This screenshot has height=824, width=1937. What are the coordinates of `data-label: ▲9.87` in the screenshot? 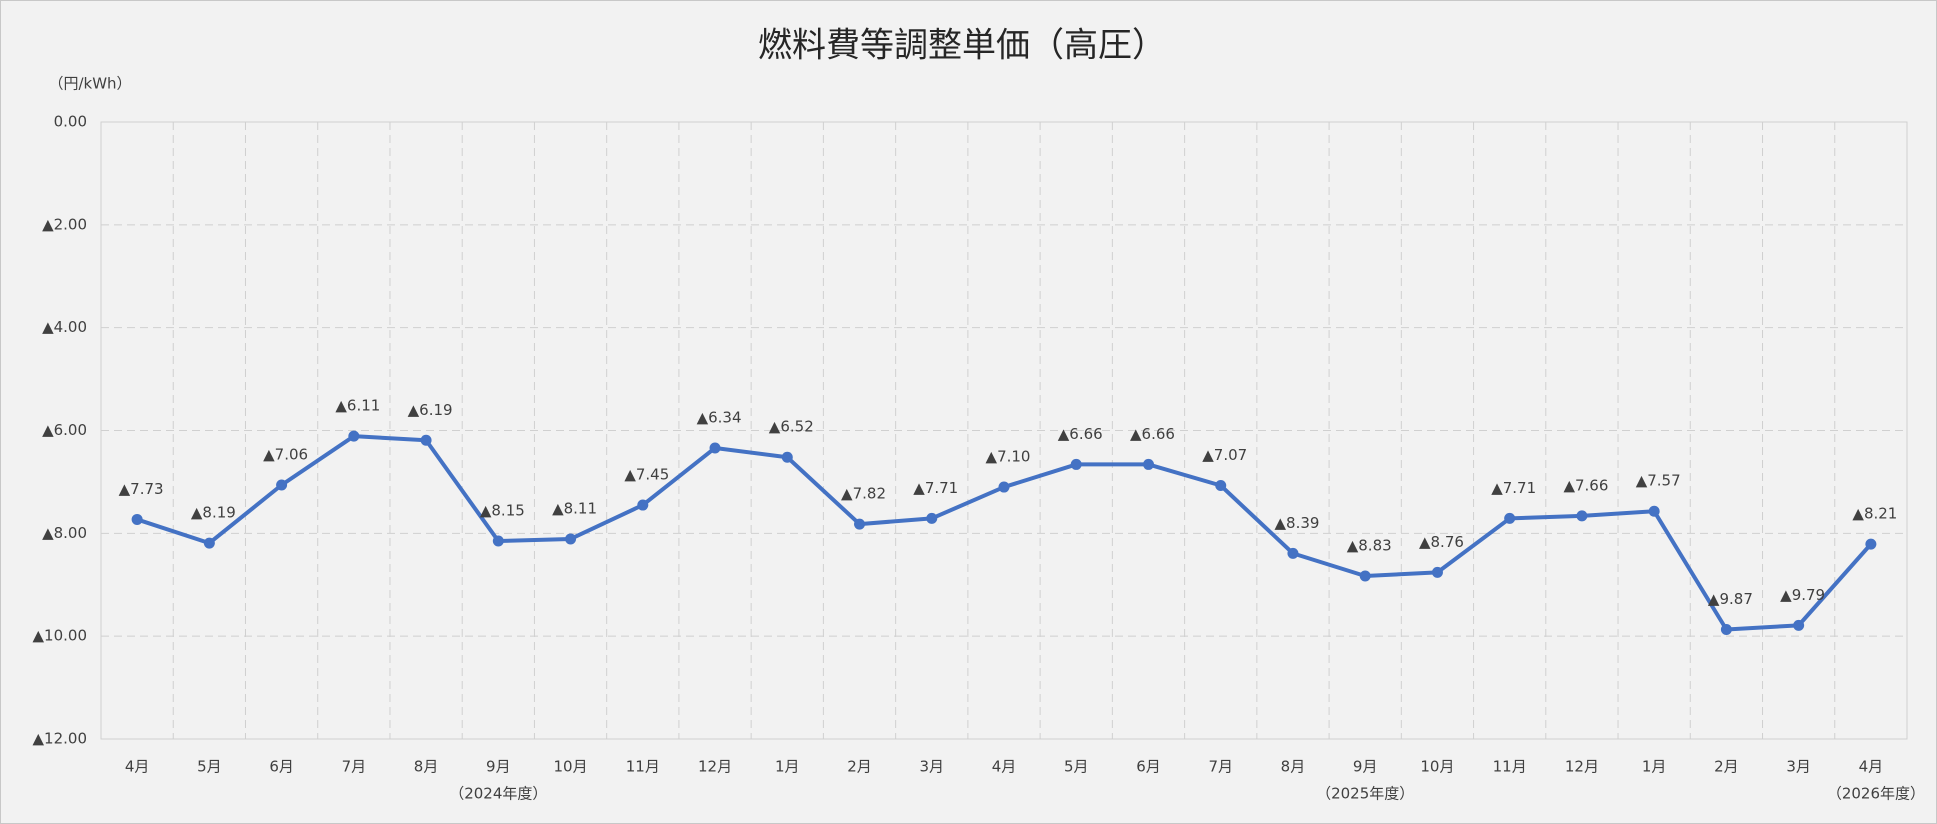 It's located at (1730, 599).